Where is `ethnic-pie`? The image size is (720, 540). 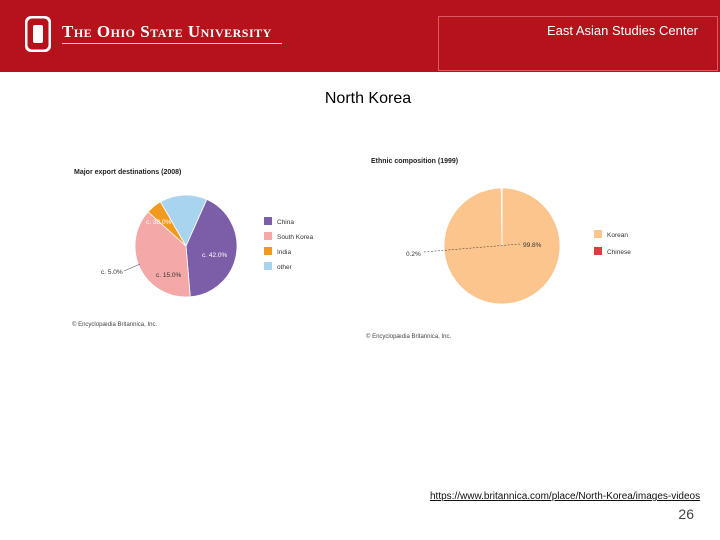
ethnic-pie is located at coordinates (502, 246).